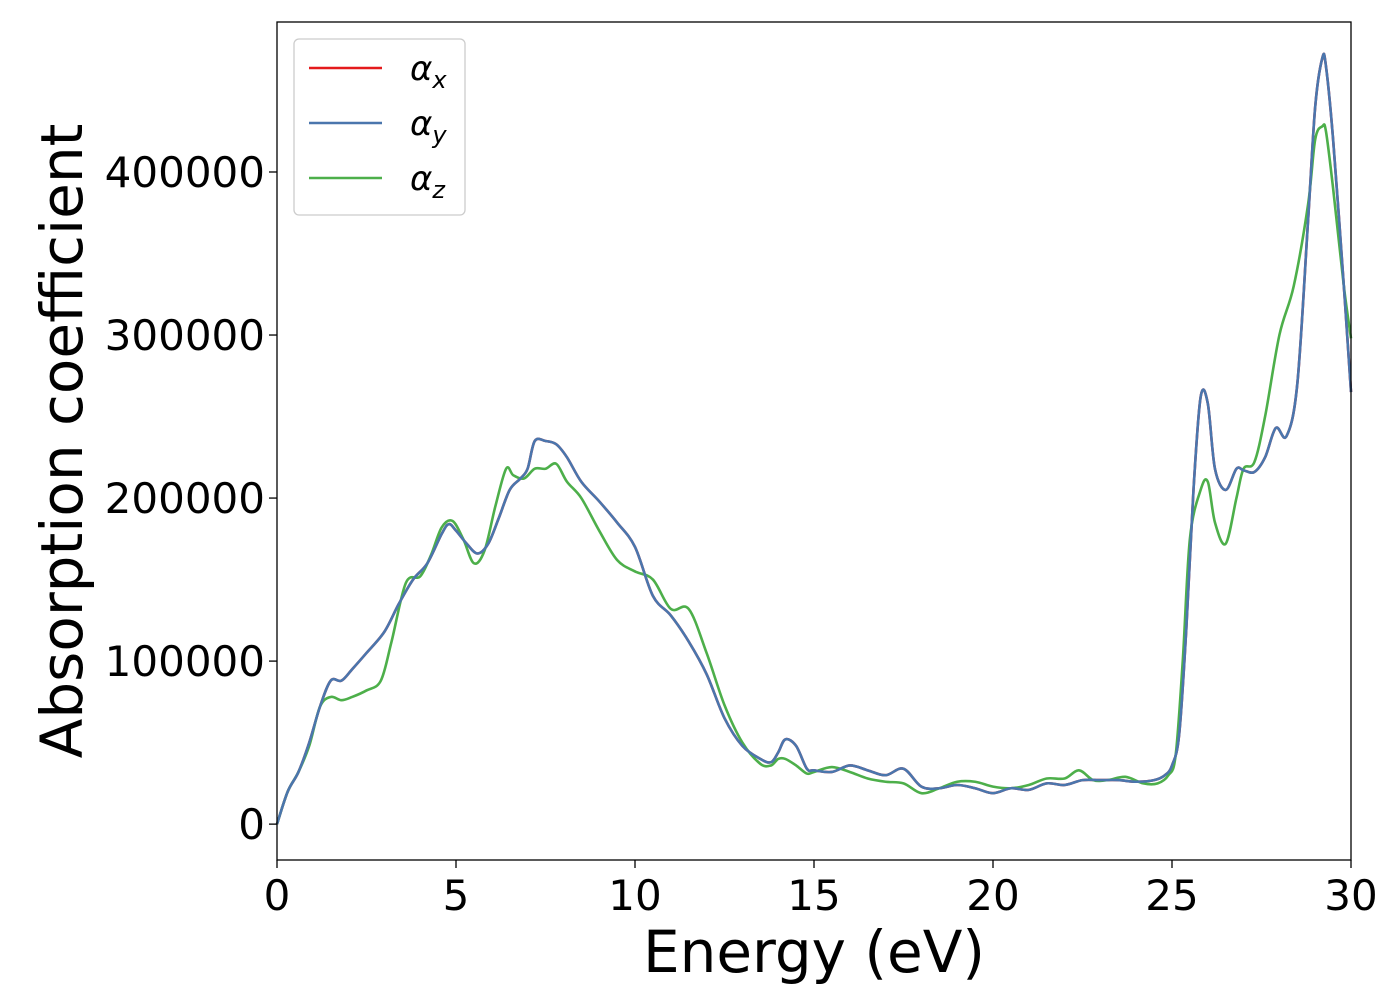 The height and width of the screenshot is (1000, 1400). What do you see at coordinates (1171, 895) in the screenshot?
I see `x-tick-label: 25` at bounding box center [1171, 895].